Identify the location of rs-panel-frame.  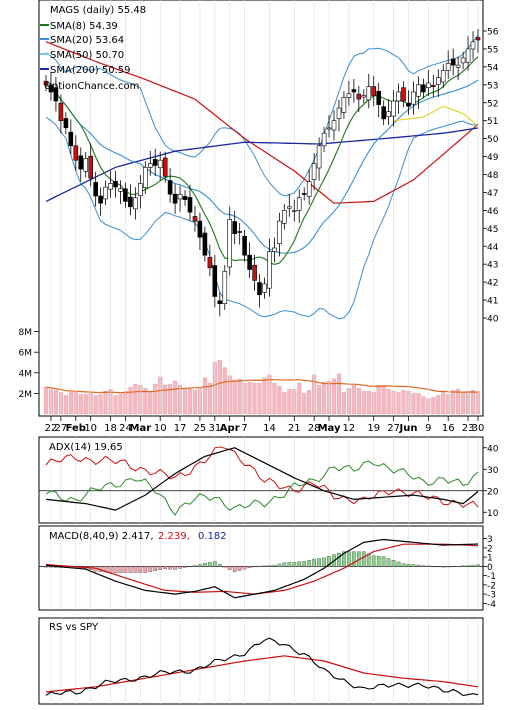
(261, 661).